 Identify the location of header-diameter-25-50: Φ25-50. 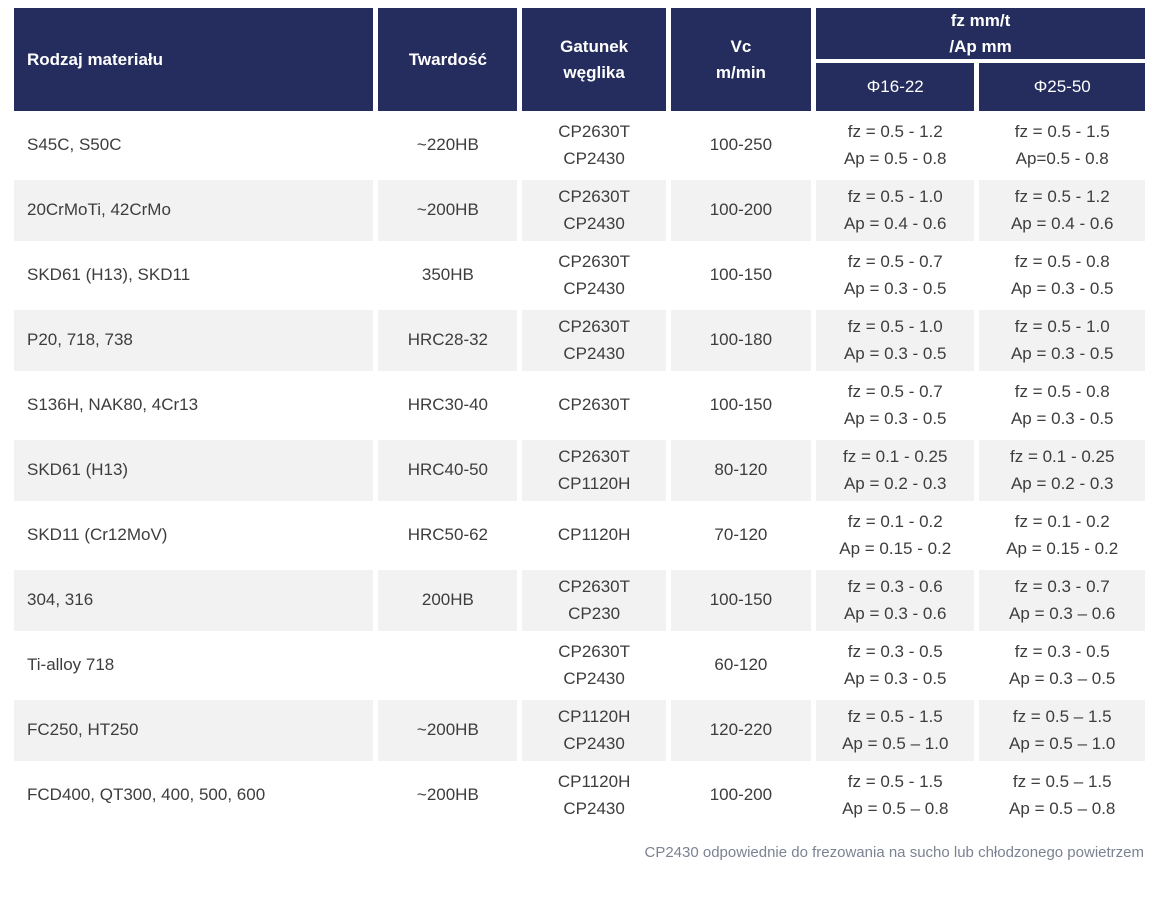
(1062, 87).